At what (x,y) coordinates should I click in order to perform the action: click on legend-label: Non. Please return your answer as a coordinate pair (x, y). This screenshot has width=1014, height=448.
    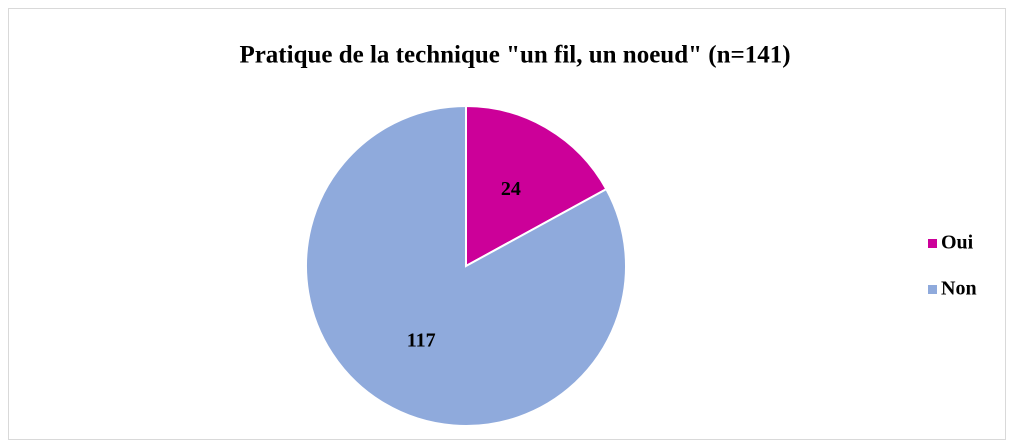
    Looking at the image, I should click on (959, 289).